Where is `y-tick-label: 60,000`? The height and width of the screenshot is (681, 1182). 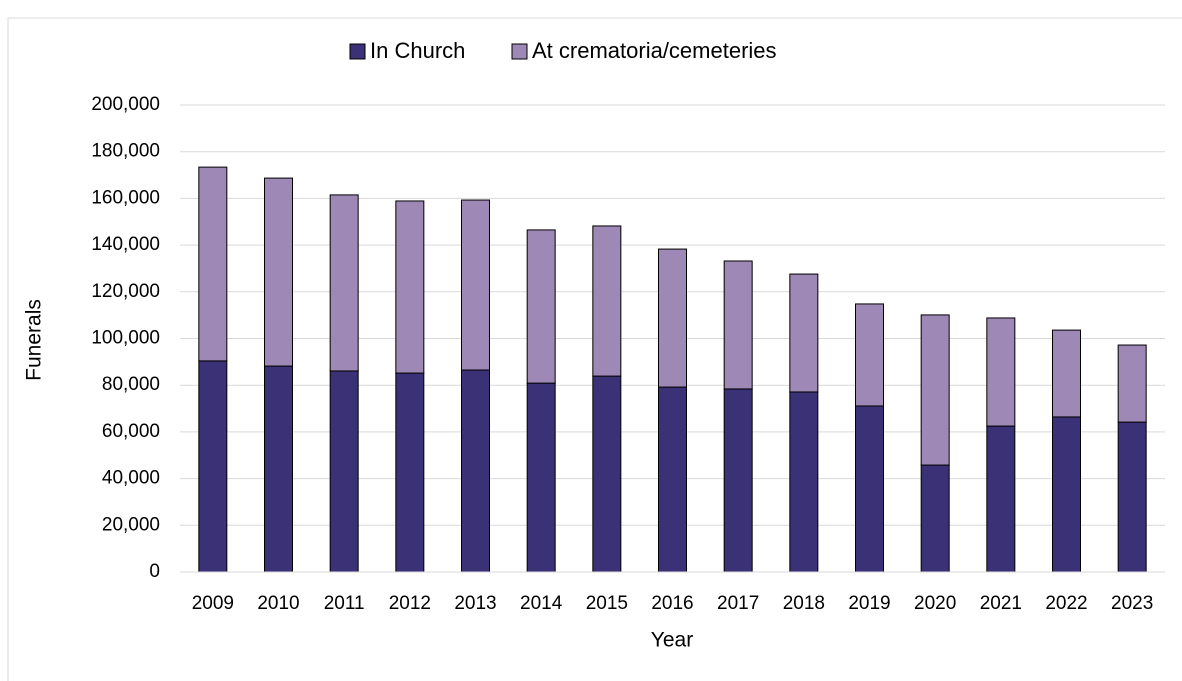
y-tick-label: 60,000 is located at coordinates (131, 431).